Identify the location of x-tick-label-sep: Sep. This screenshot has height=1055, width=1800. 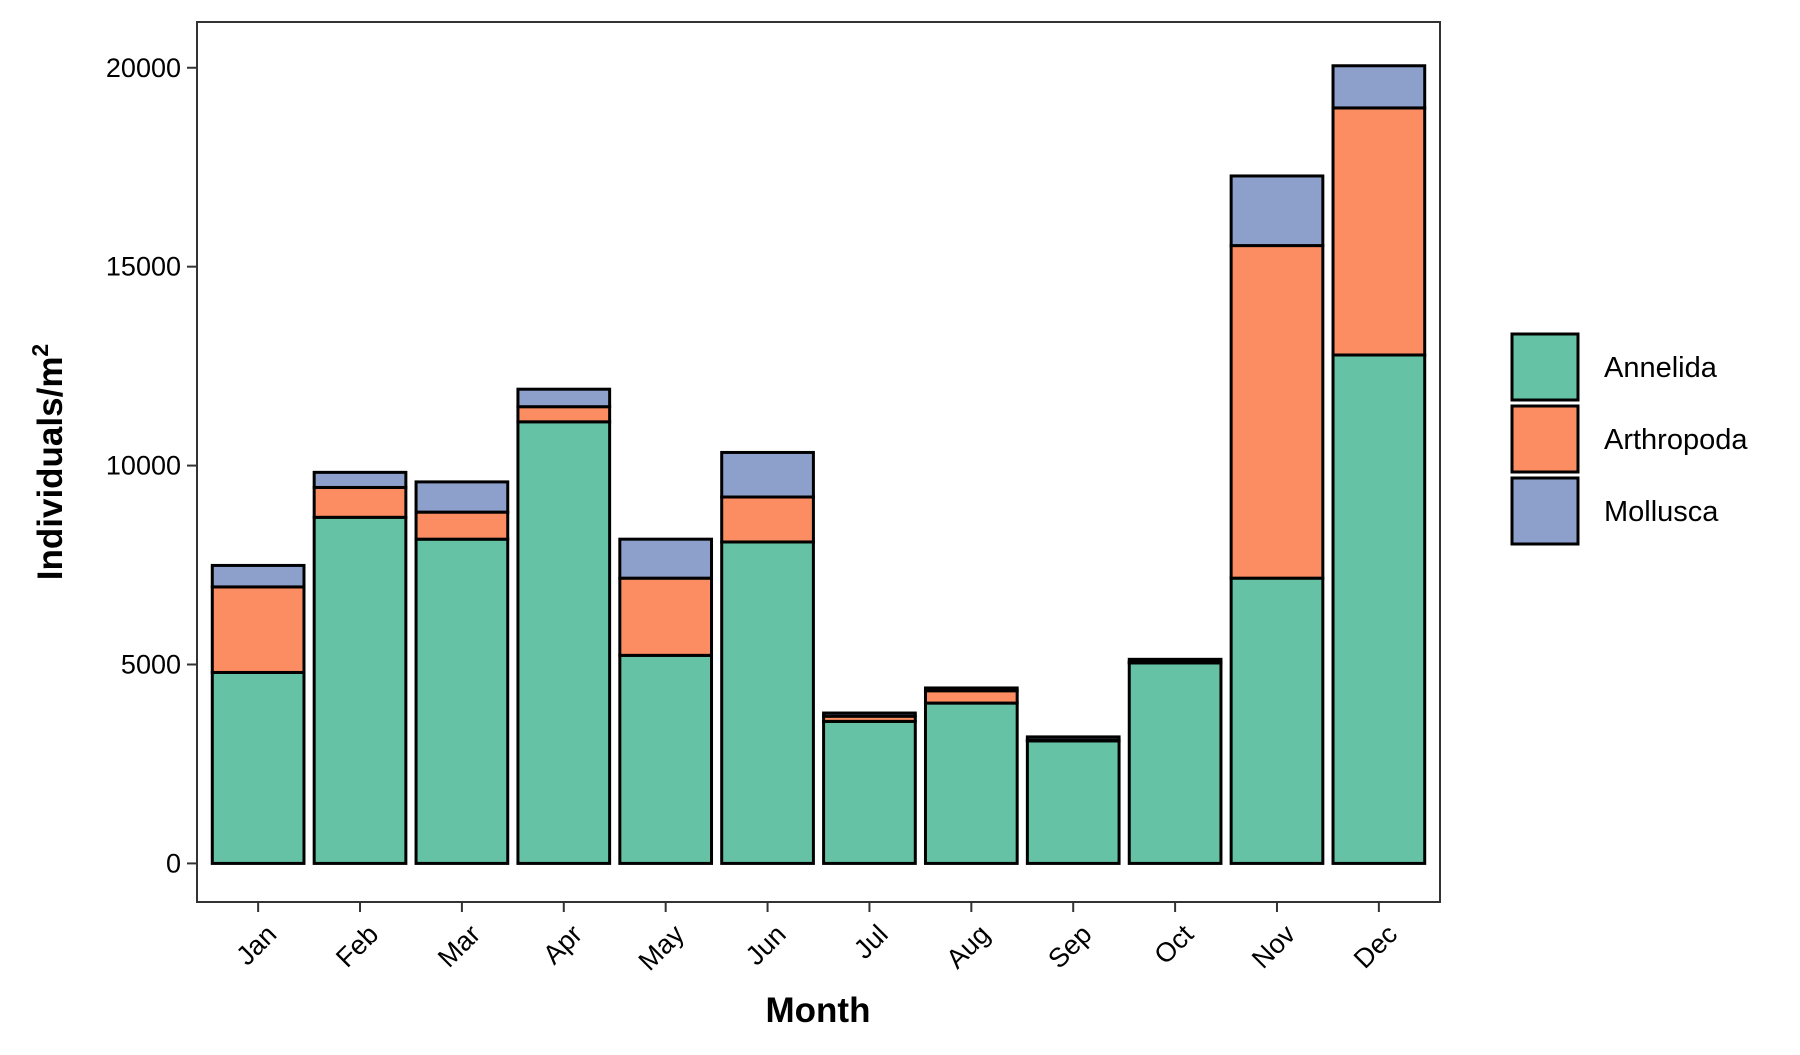
(1069, 946).